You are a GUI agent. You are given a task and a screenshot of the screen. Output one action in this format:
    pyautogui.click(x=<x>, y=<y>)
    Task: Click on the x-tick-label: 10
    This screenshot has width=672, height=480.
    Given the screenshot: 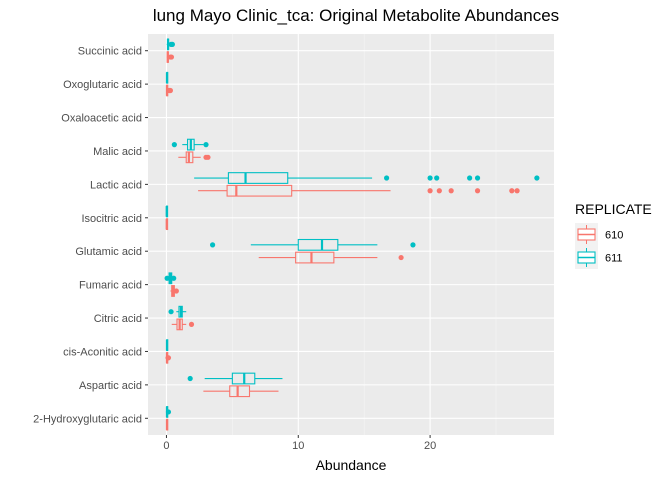 What is the action you would take?
    pyautogui.click(x=298, y=446)
    